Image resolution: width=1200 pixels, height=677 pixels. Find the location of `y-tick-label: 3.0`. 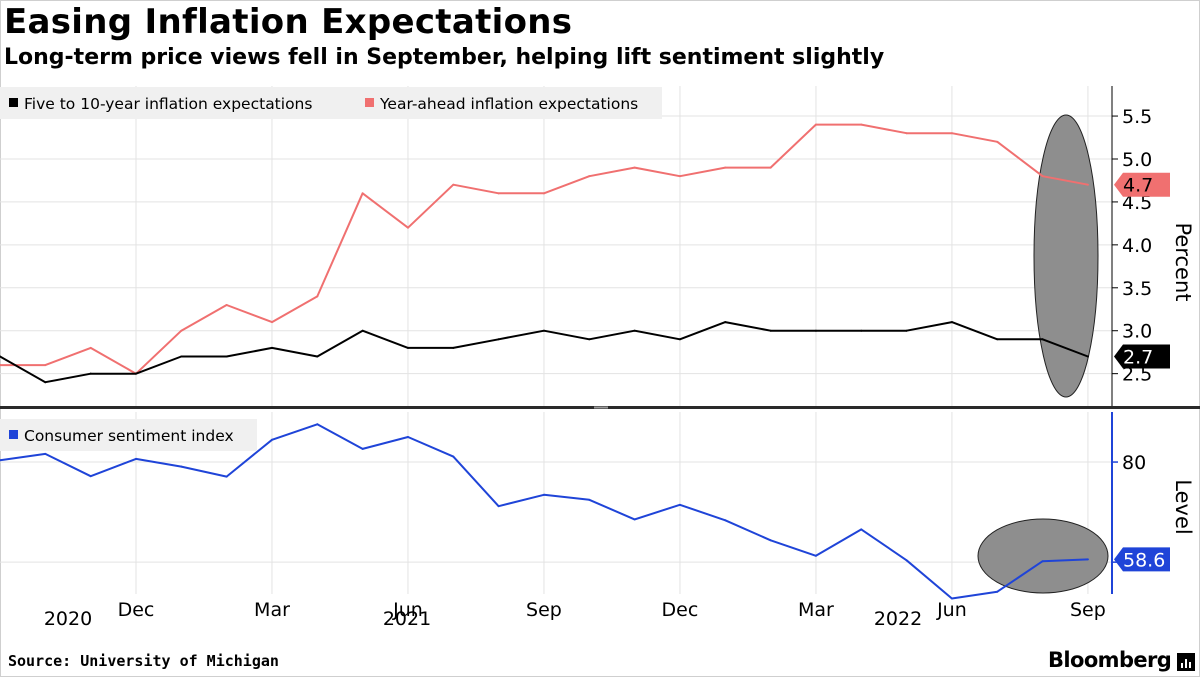

y-tick-label: 3.0 is located at coordinates (1137, 332).